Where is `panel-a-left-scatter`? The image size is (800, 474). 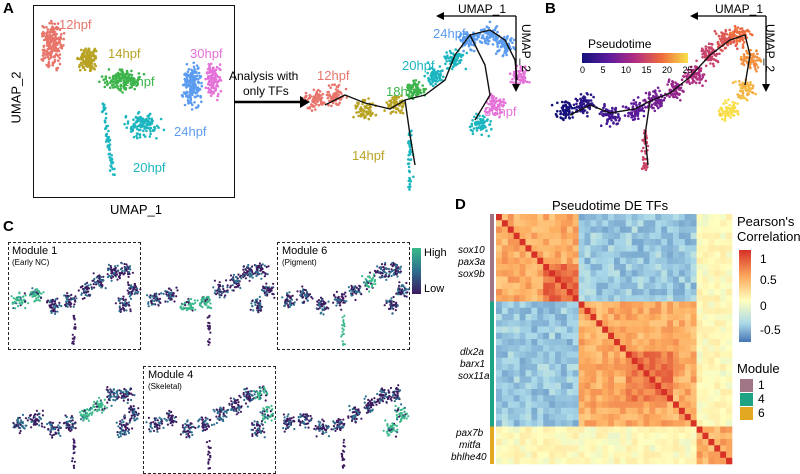
panel-a-left-scatter is located at coordinates (131, 97).